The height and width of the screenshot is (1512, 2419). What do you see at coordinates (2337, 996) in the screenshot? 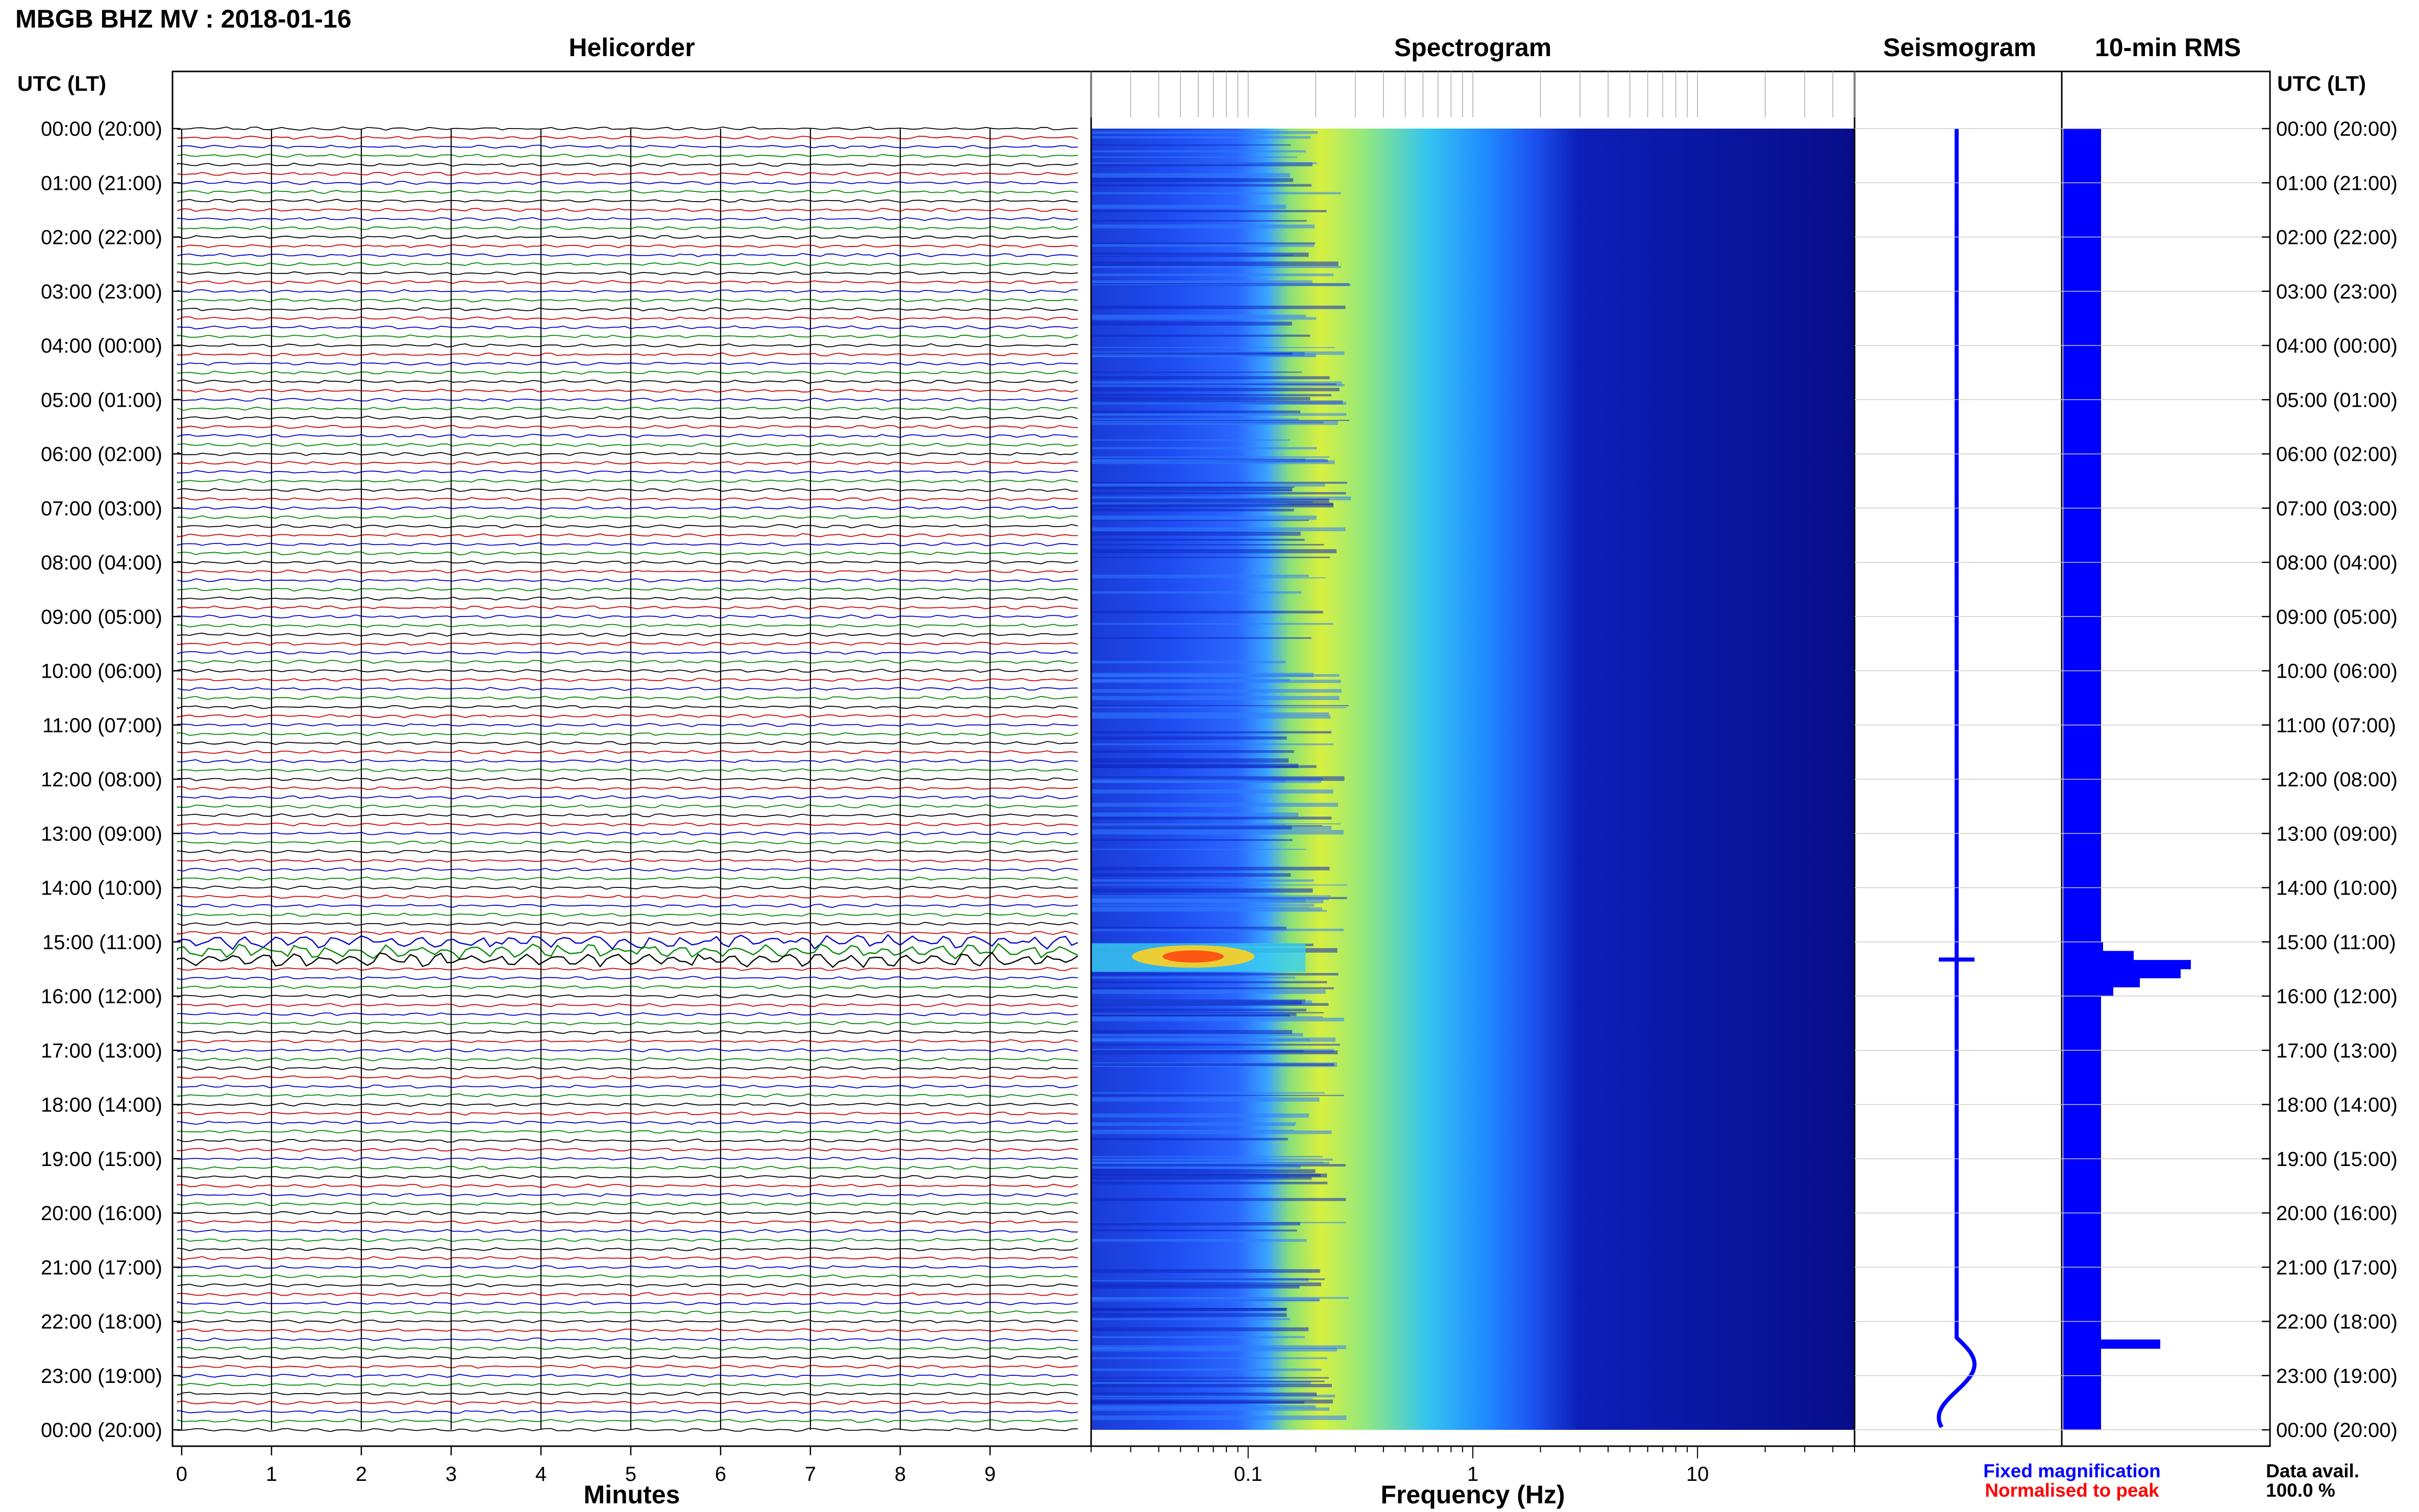
I see `time-tick-right: 16:00 (12:00)` at bounding box center [2337, 996].